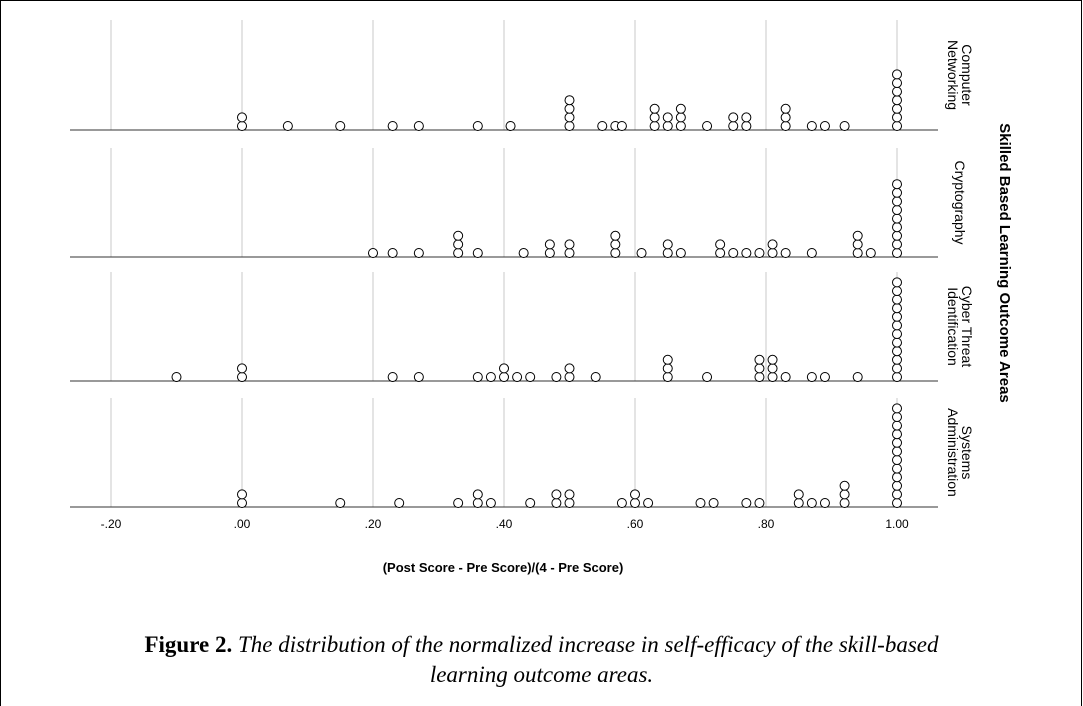 The height and width of the screenshot is (706, 1083). What do you see at coordinates (111, 524) in the screenshot?
I see `x-tick-label: -.20` at bounding box center [111, 524].